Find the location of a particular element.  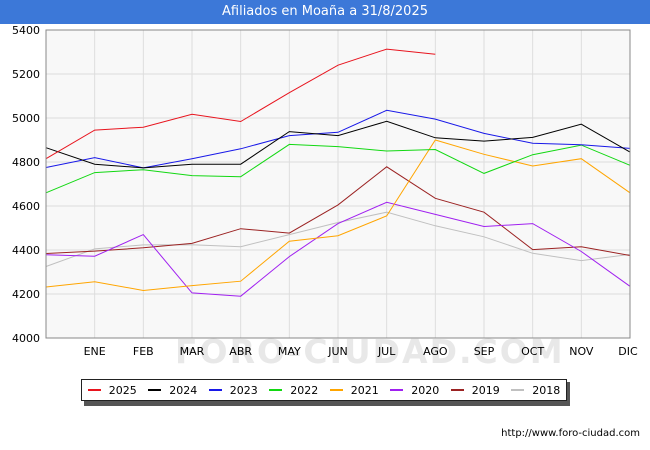

series-line-2018 is located at coordinates (338, 239).